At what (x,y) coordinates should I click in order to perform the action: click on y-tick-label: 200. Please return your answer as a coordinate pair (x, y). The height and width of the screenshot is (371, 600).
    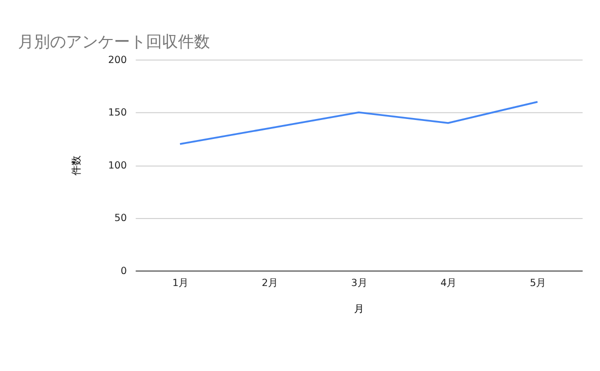
    Looking at the image, I should click on (117, 60).